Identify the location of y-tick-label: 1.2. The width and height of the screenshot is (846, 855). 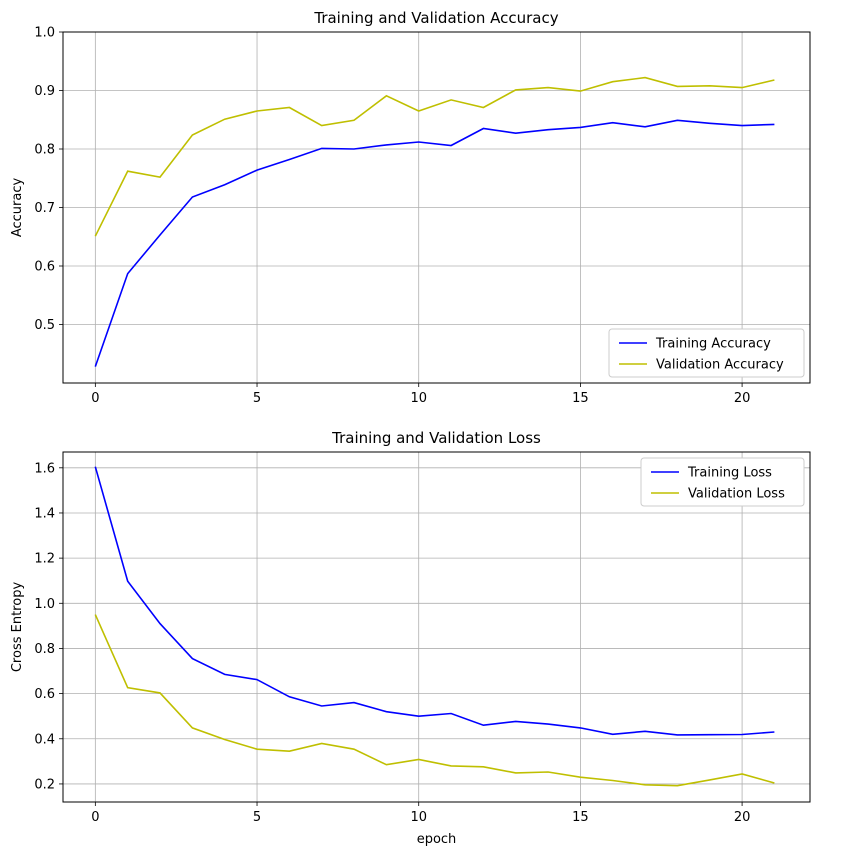
(44, 559).